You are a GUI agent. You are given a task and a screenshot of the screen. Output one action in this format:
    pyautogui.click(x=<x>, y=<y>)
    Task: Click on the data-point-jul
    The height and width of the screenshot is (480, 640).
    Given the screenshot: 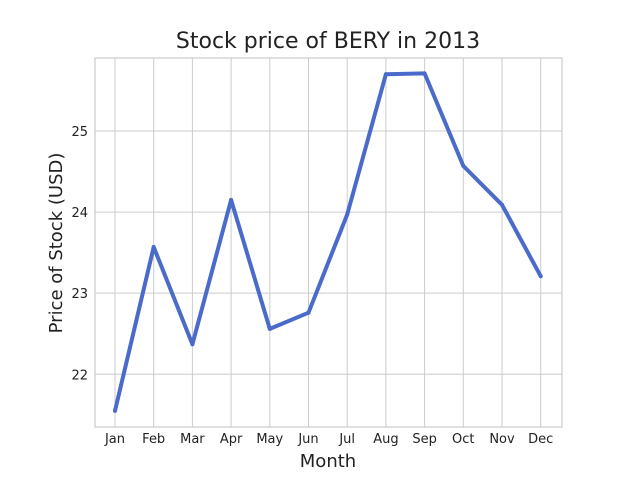 What is the action you would take?
    pyautogui.click(x=347, y=214)
    